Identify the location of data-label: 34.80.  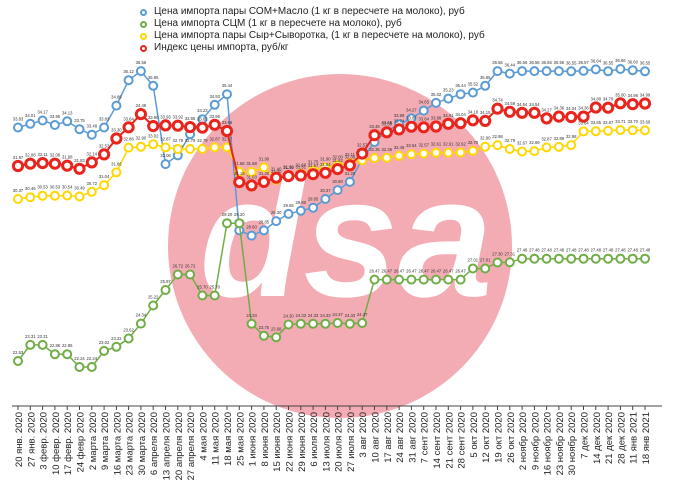
(596, 99).